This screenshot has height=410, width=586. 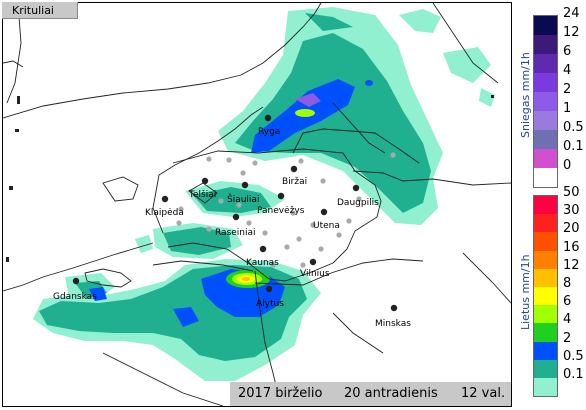 What do you see at coordinates (75, 289) in the screenshot?
I see `city-marker: Gdanskas` at bounding box center [75, 289].